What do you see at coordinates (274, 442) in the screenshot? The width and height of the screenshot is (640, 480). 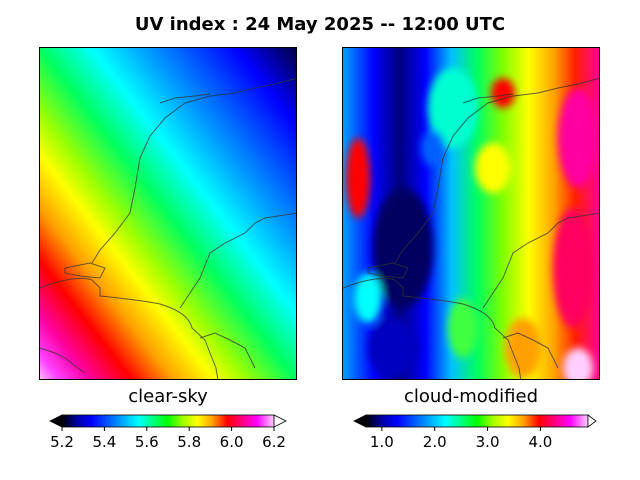 I see `colorbar-tick-label: 6.2` at bounding box center [274, 442].